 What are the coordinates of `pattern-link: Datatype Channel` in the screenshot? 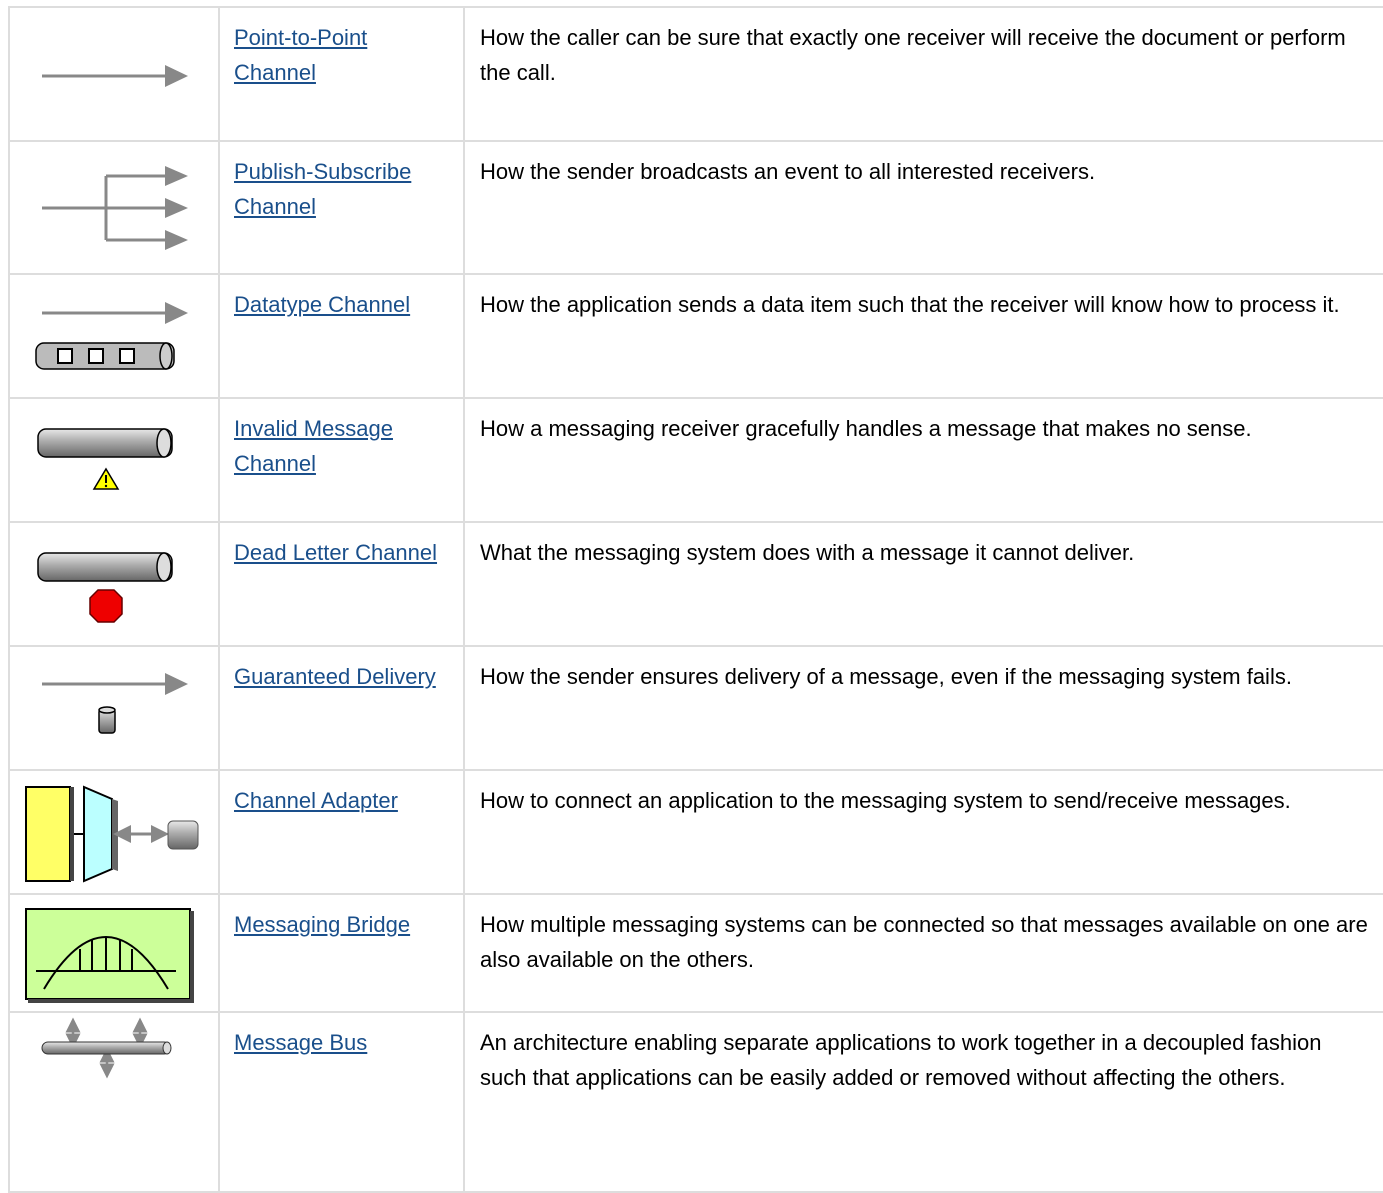 It's located at (322, 304).